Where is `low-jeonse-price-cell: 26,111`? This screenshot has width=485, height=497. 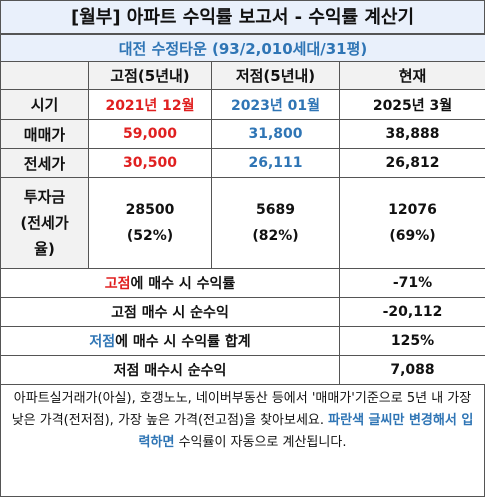 low-jeonse-price-cell: 26,111 is located at coordinates (276, 163).